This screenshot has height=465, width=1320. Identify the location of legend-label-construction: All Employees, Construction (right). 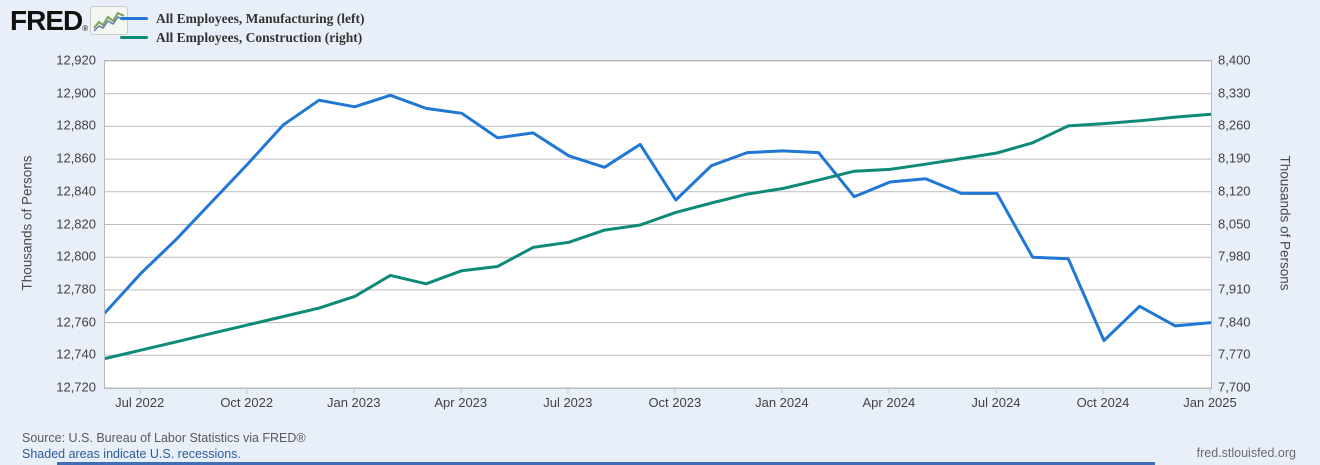
(259, 37).